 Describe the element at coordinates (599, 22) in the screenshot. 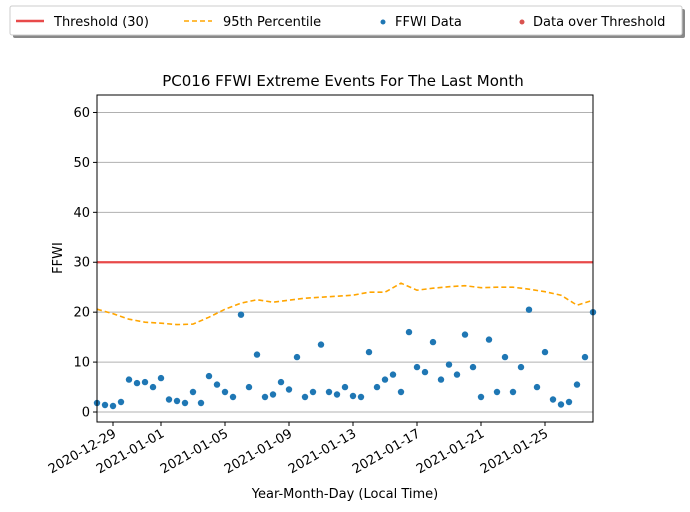

I see `legend-over-threshold-label: Data over Threshold` at that location.